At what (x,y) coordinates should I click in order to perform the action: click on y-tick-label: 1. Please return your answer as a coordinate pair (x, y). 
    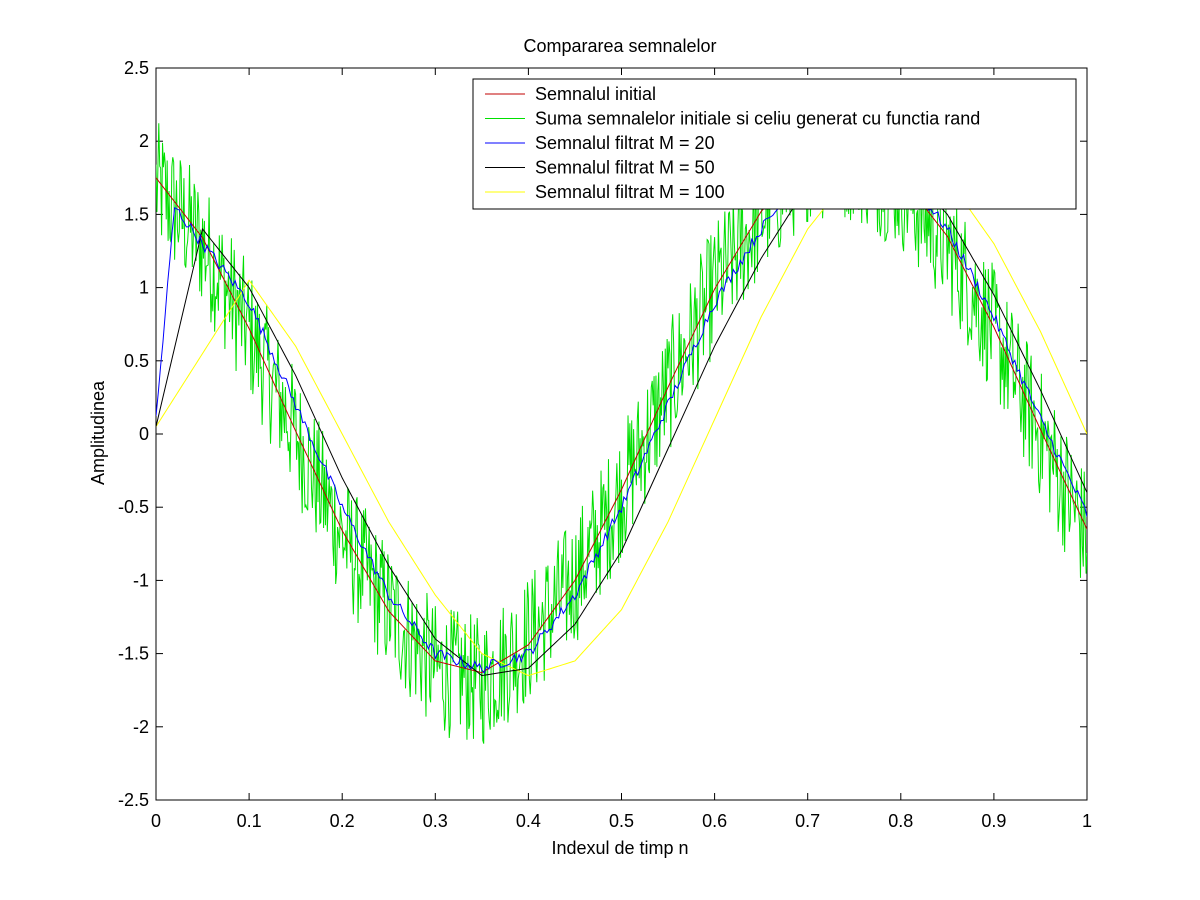
    Looking at the image, I should click on (144, 288).